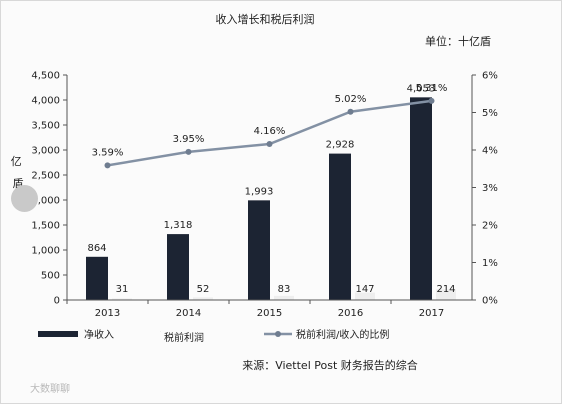 The image size is (562, 404). What do you see at coordinates (189, 139) in the screenshot?
I see `ratio-point-label: 3.95%` at bounding box center [189, 139].